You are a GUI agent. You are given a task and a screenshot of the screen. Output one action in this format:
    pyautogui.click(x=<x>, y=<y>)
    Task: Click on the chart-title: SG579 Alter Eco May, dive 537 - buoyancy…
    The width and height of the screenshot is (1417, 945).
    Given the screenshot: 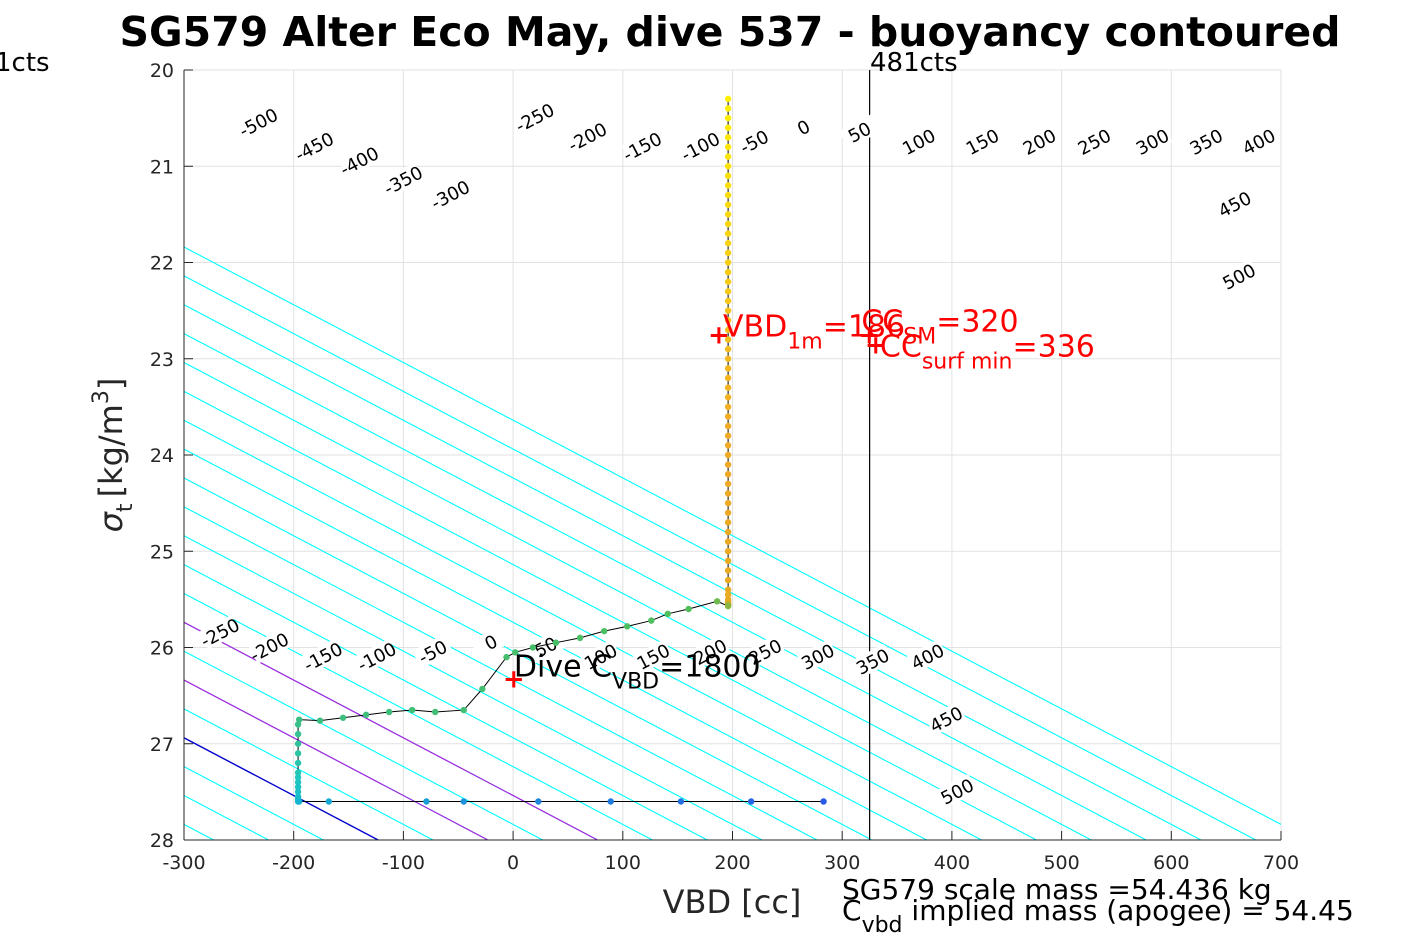 What is the action you would take?
    pyautogui.click(x=729, y=32)
    